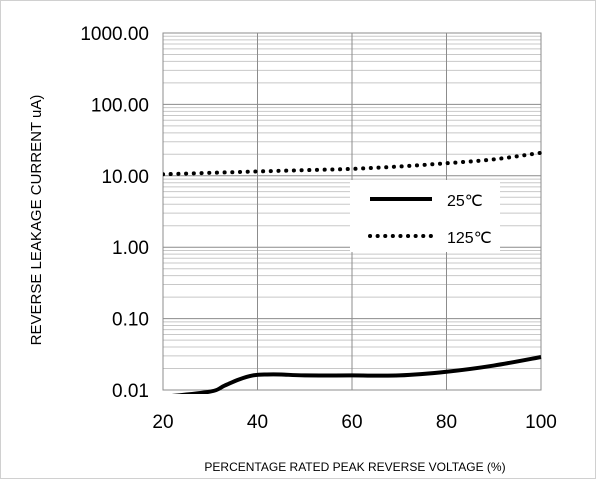  I want to click on y-tick-label: 0.01, so click(130, 391).